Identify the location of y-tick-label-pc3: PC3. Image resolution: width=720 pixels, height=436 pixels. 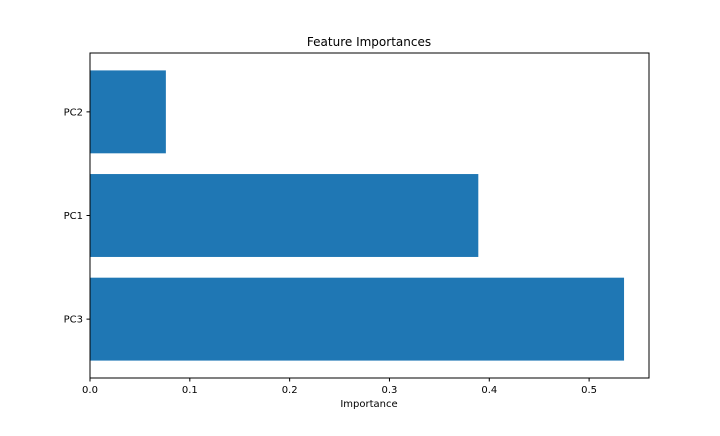
(73, 320).